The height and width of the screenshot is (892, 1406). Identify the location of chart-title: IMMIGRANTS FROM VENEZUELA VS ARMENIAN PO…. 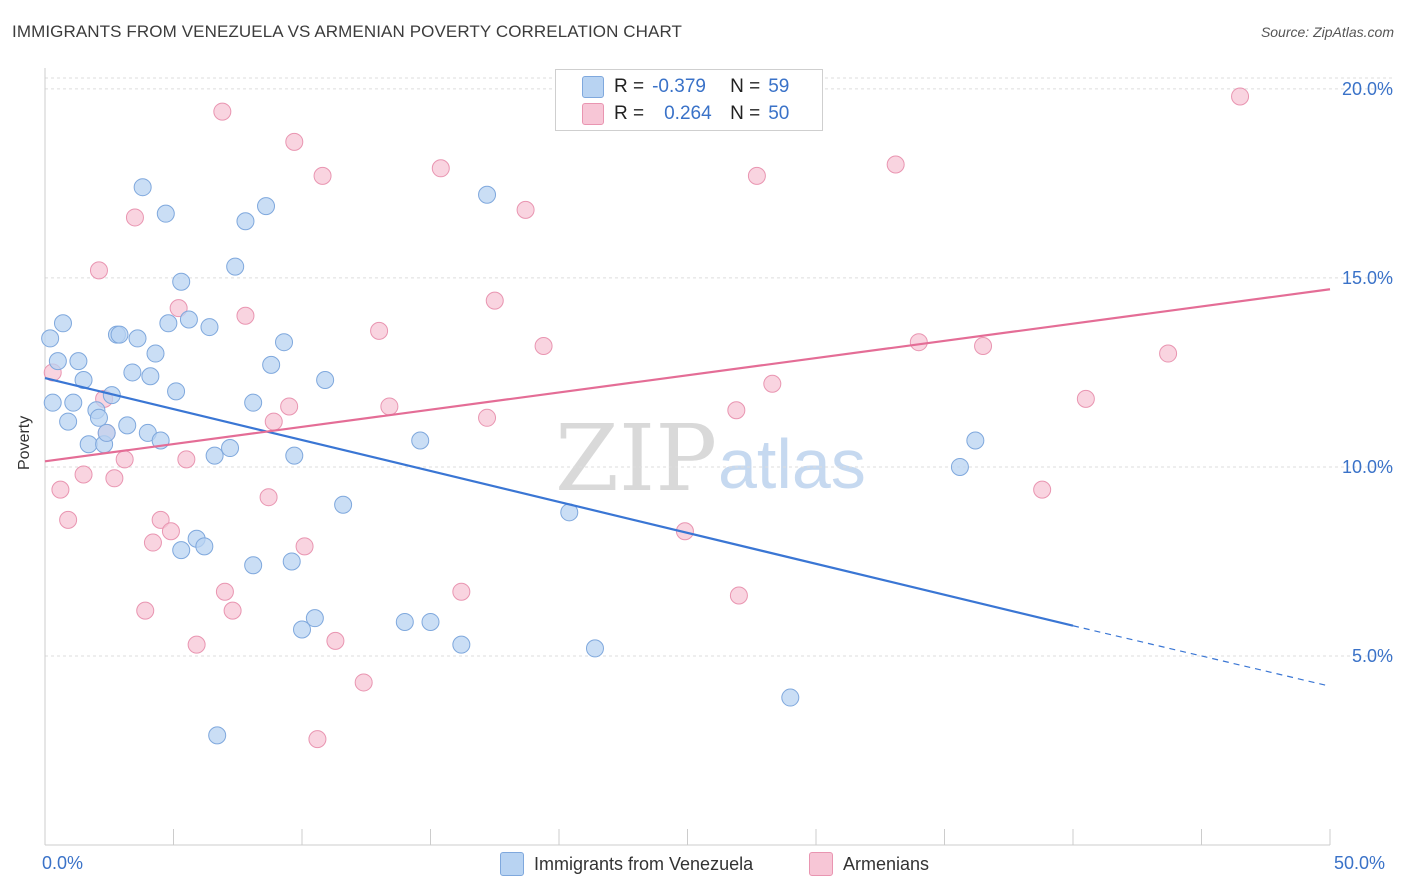
(347, 31).